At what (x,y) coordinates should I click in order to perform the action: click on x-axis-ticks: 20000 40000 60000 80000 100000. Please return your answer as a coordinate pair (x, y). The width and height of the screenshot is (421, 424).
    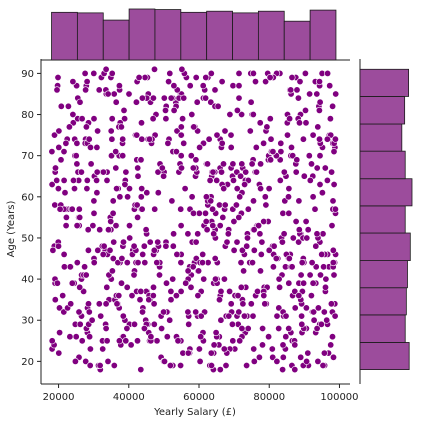
    Looking at the image, I should click on (201, 393).